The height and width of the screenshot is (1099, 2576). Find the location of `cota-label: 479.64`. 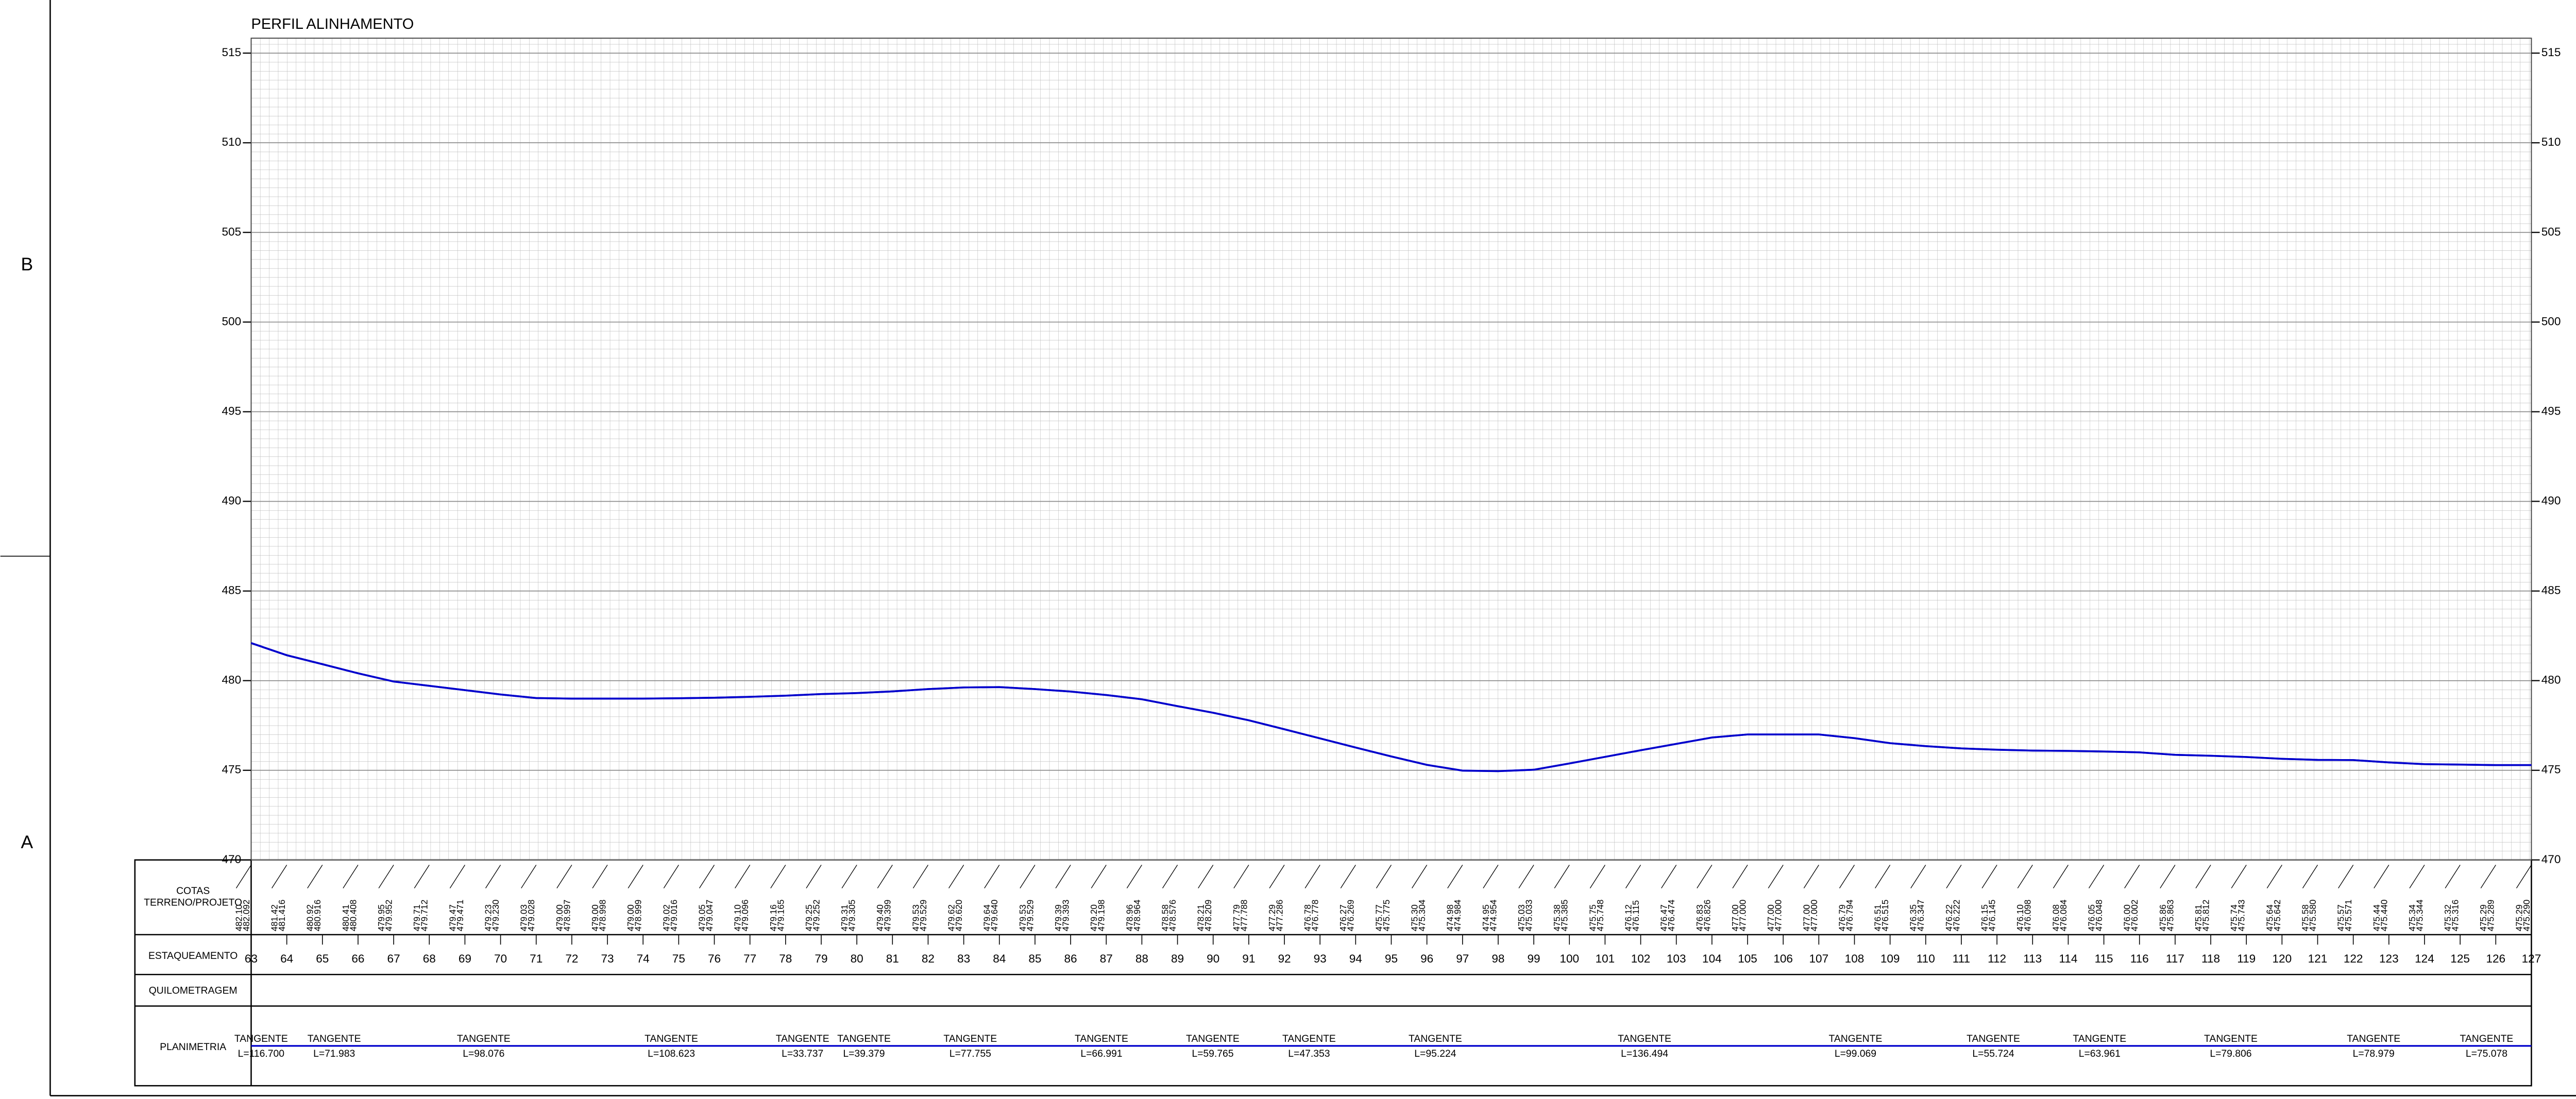

cota-label: 479.64 is located at coordinates (987, 917).